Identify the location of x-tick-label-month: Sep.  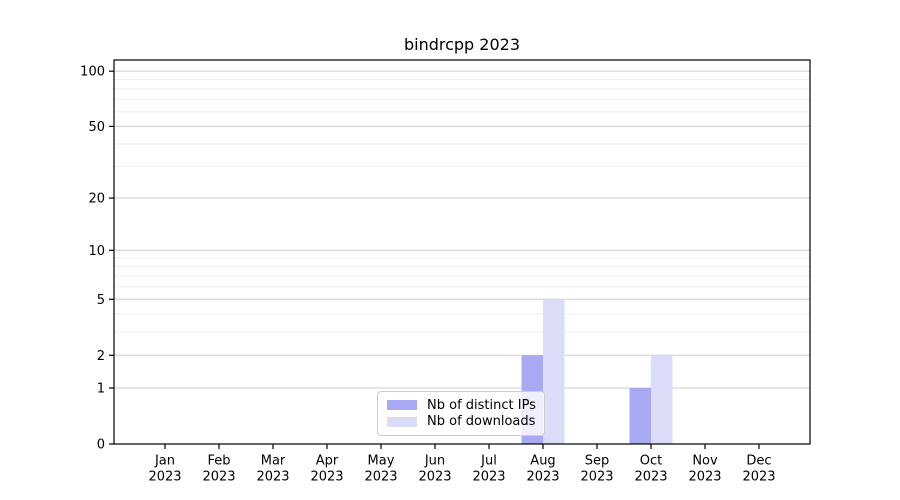
(597, 461).